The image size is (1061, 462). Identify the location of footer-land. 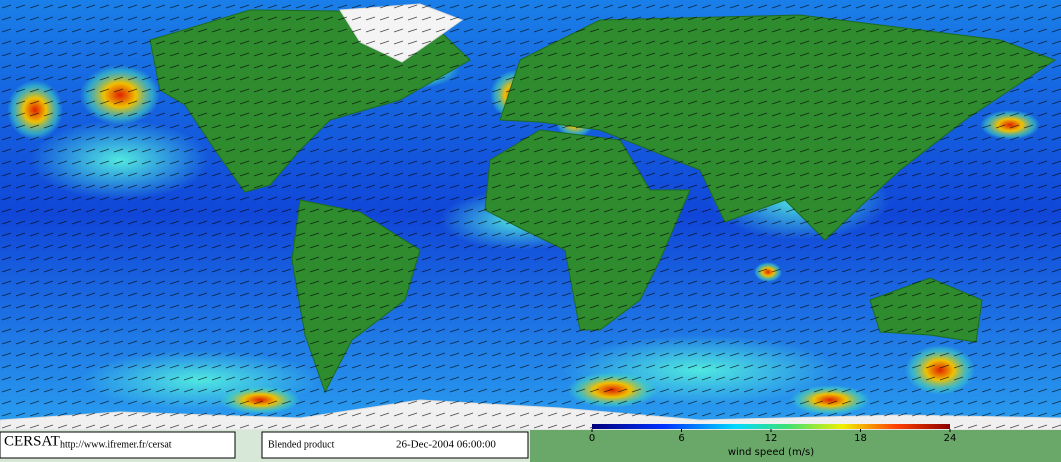
(795, 446).